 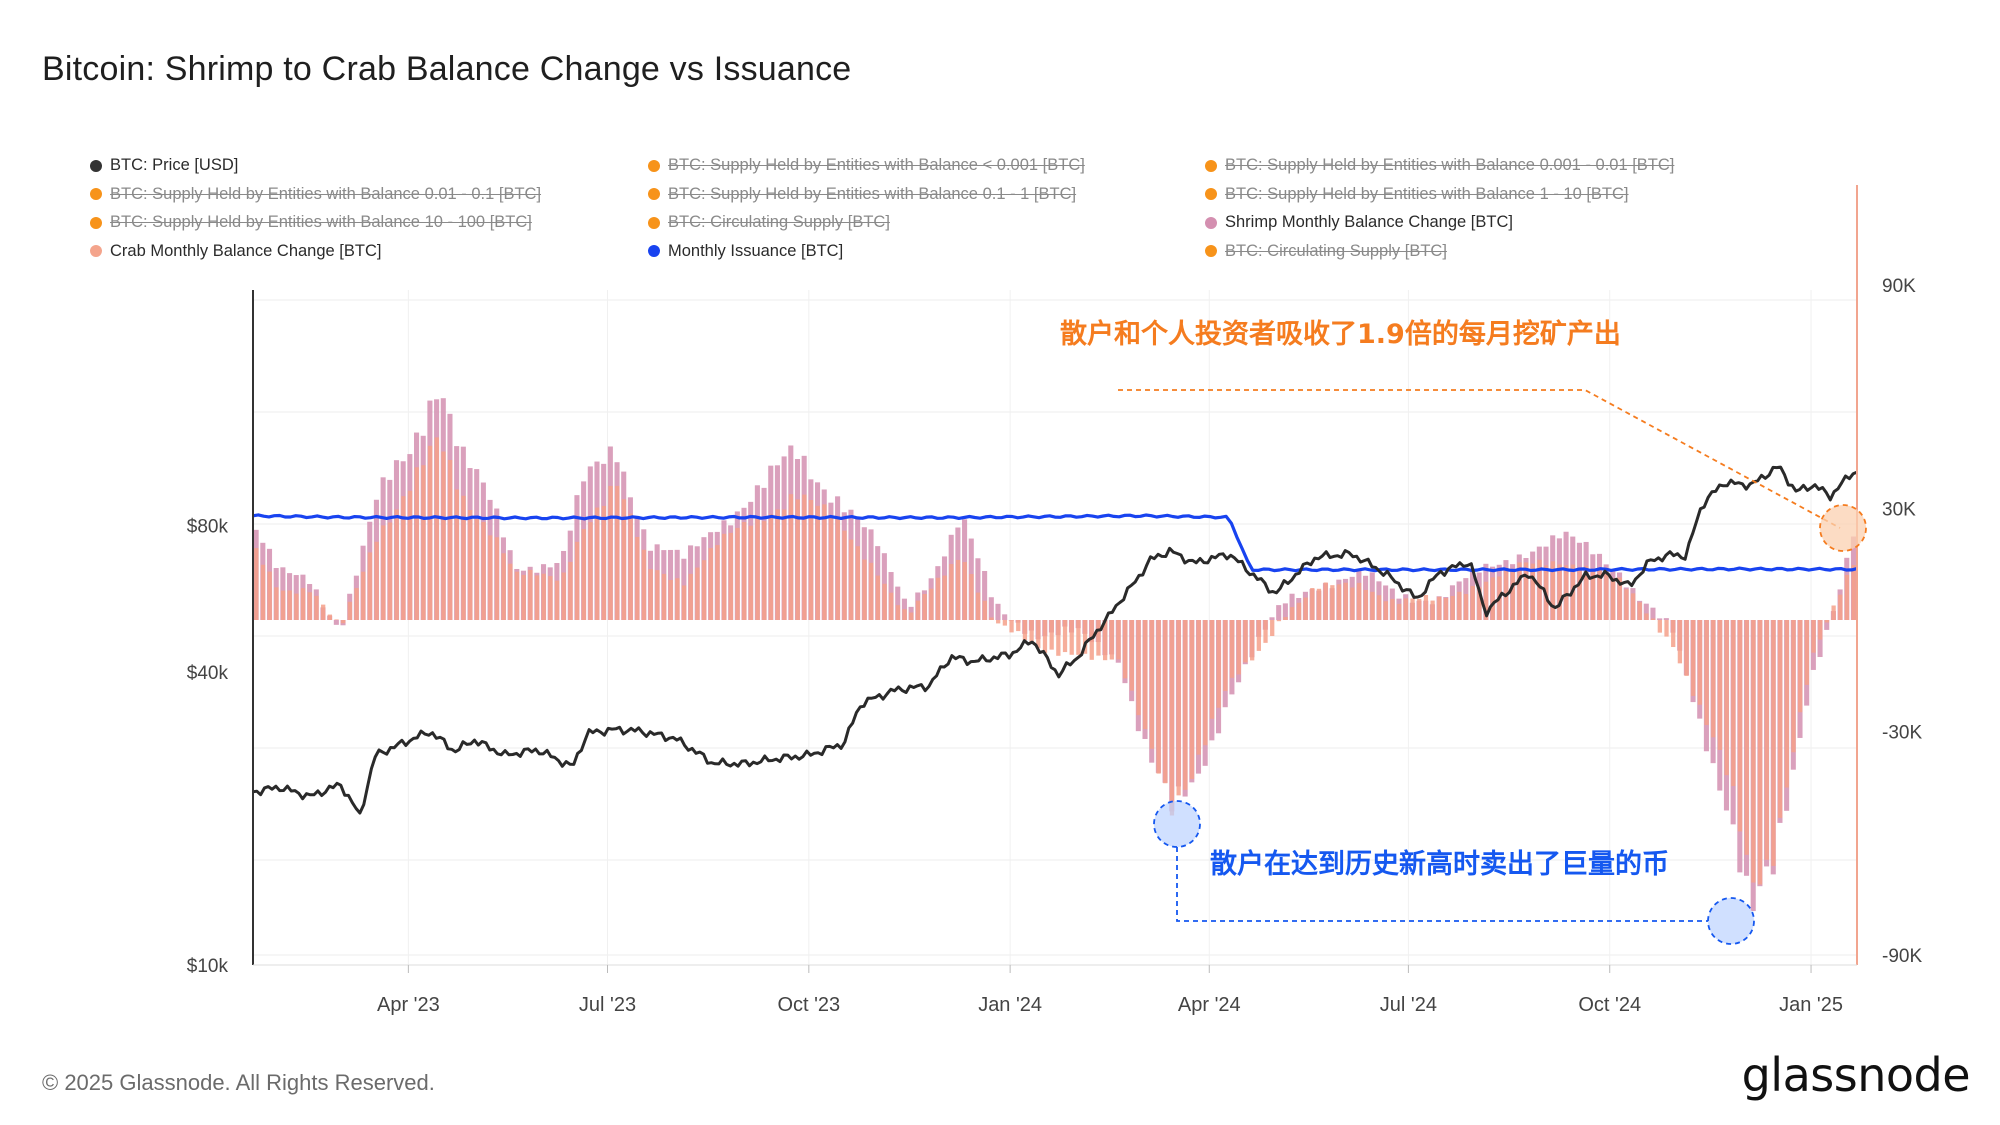 What do you see at coordinates (164, 165) in the screenshot?
I see `legend-item: BTC: Price [USD]` at bounding box center [164, 165].